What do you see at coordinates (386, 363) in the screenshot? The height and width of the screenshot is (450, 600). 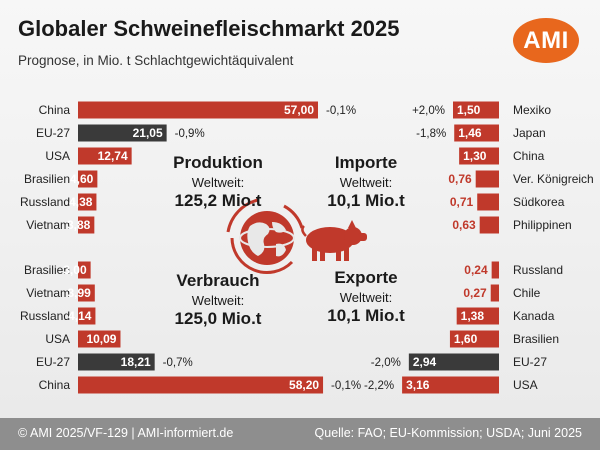 I see `change-label: -2,0%` at bounding box center [386, 363].